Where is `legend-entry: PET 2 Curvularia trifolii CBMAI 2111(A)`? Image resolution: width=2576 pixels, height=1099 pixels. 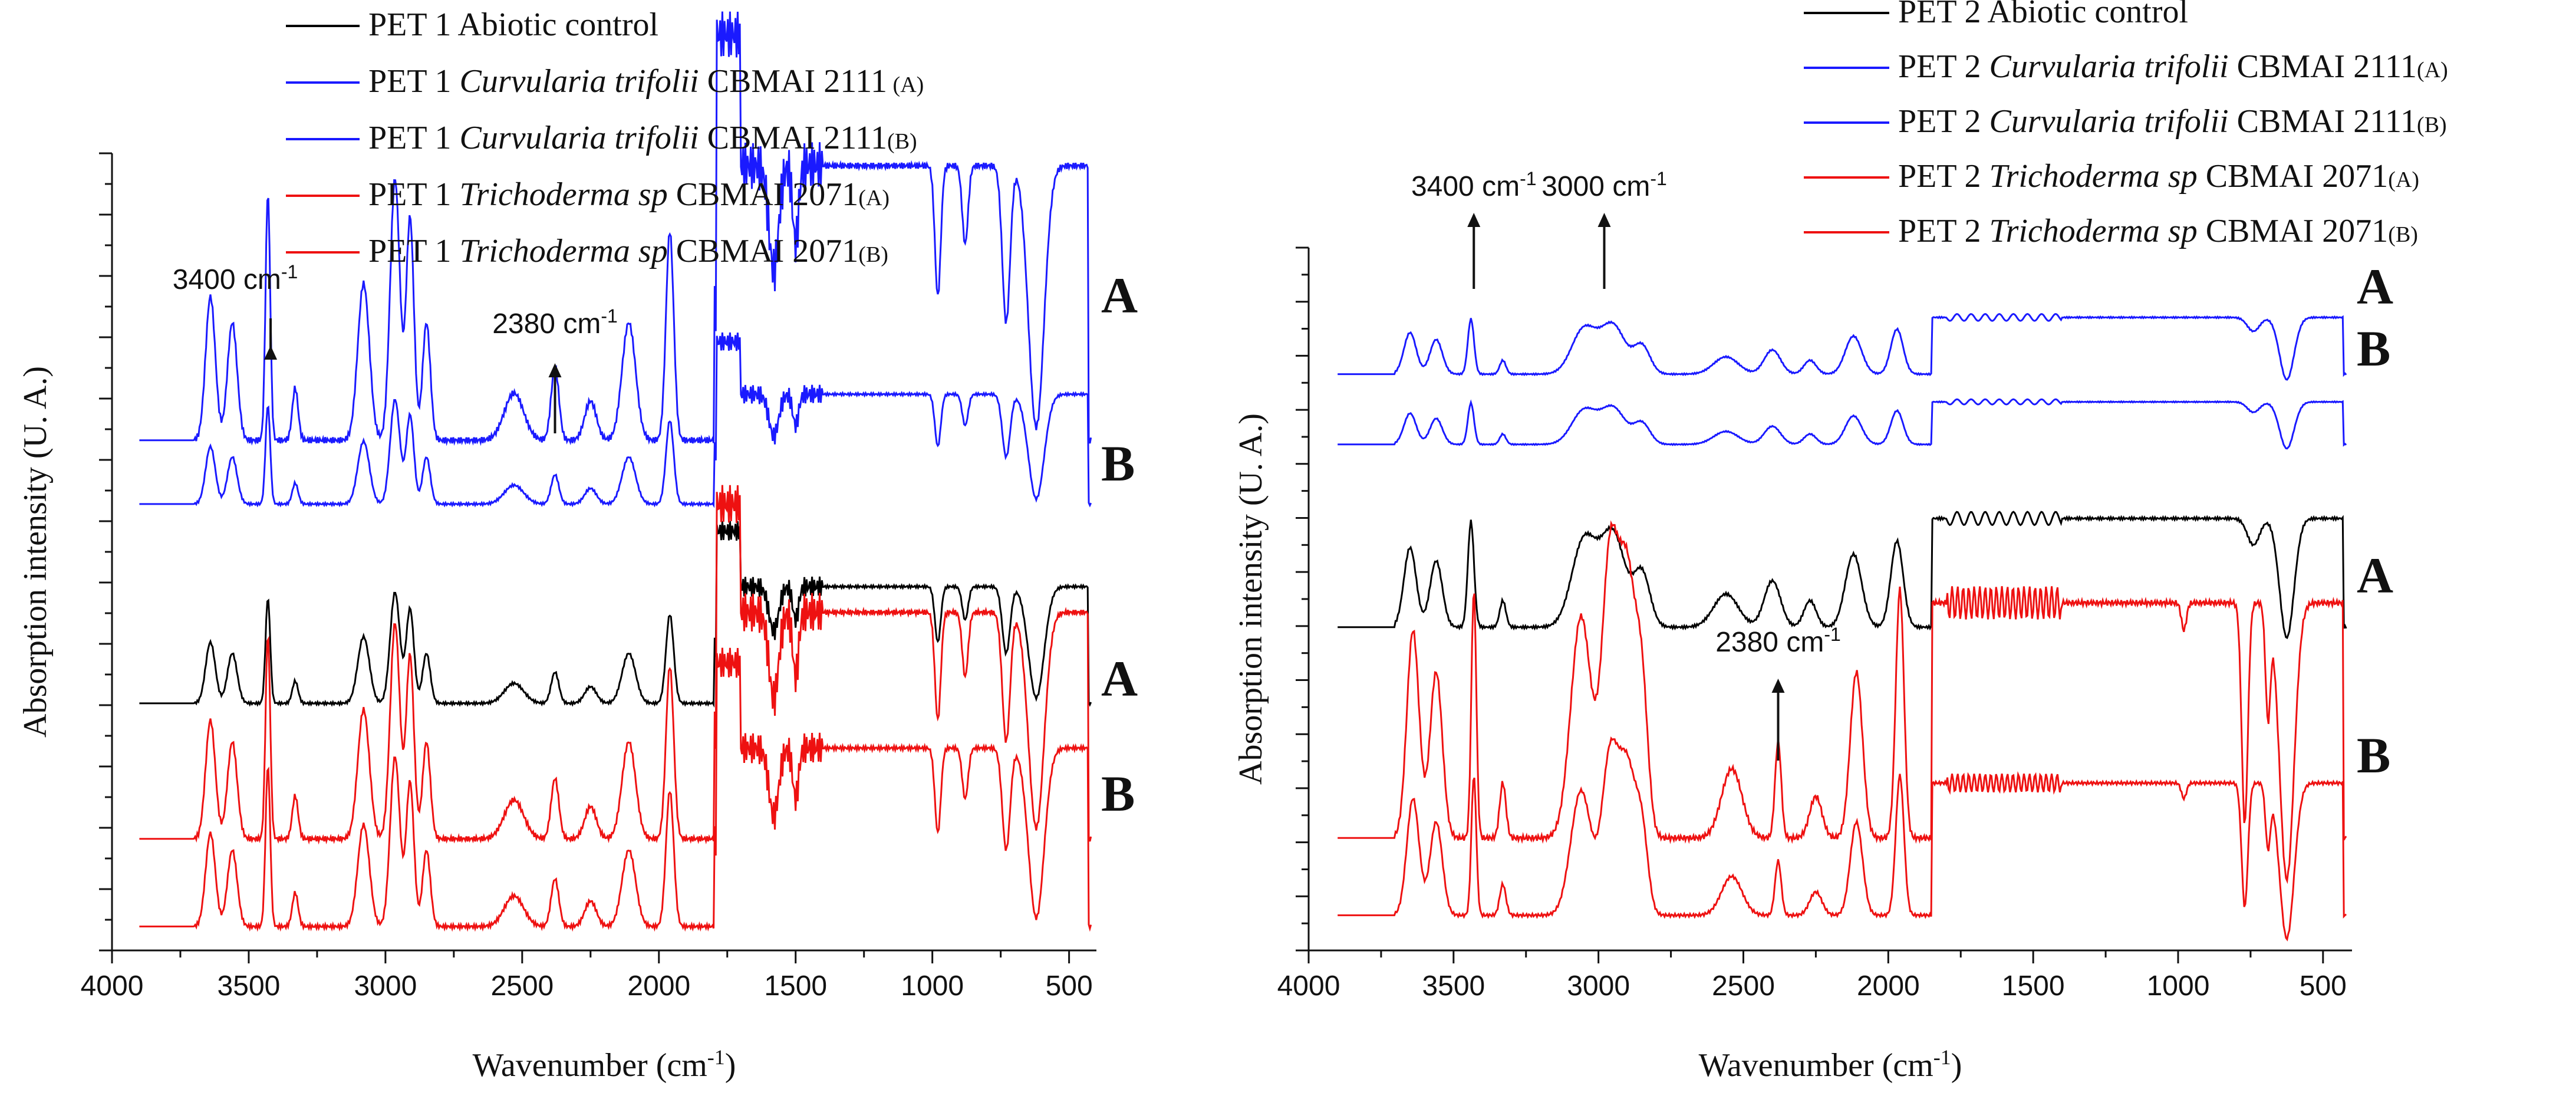 legend-entry: PET 2 Curvularia trifolii CBMAI 2111(A) is located at coordinates (2173, 66).